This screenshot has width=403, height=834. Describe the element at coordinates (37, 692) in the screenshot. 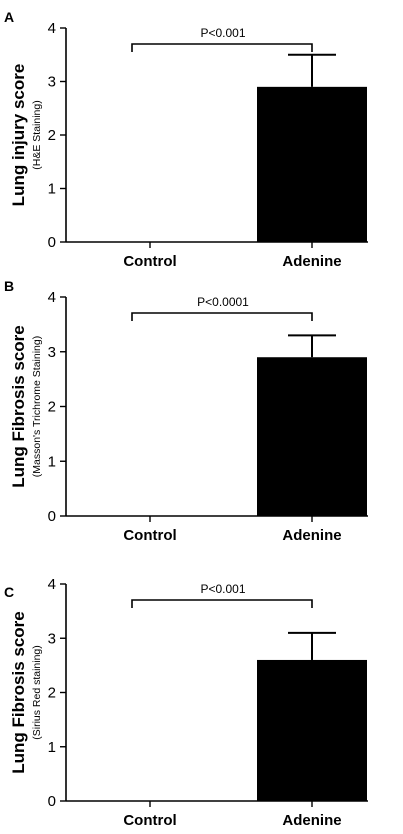

I see `y-axis-sublabel: (Sirius Red staining)` at that location.